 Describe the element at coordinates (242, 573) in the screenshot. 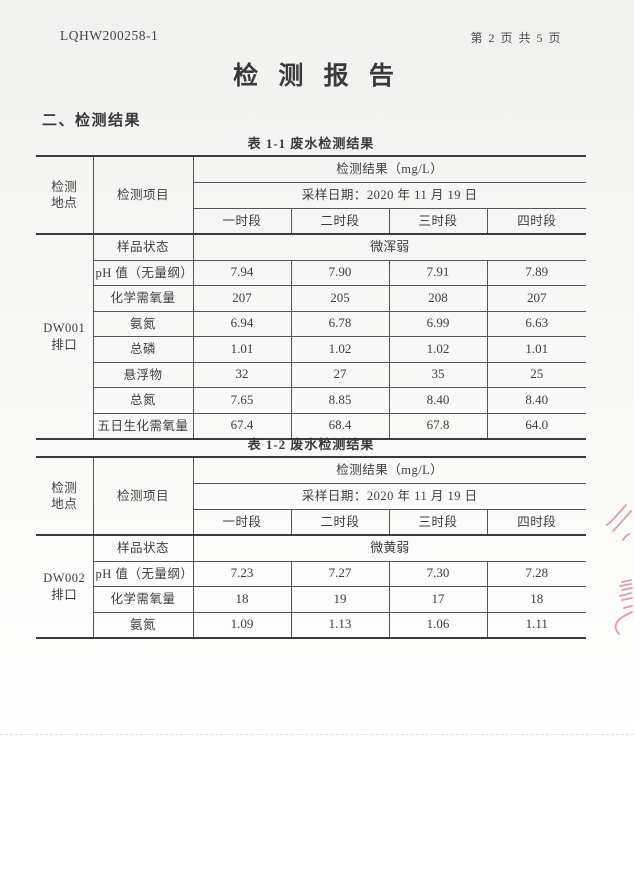

I see `value-cell: 7.23` at that location.